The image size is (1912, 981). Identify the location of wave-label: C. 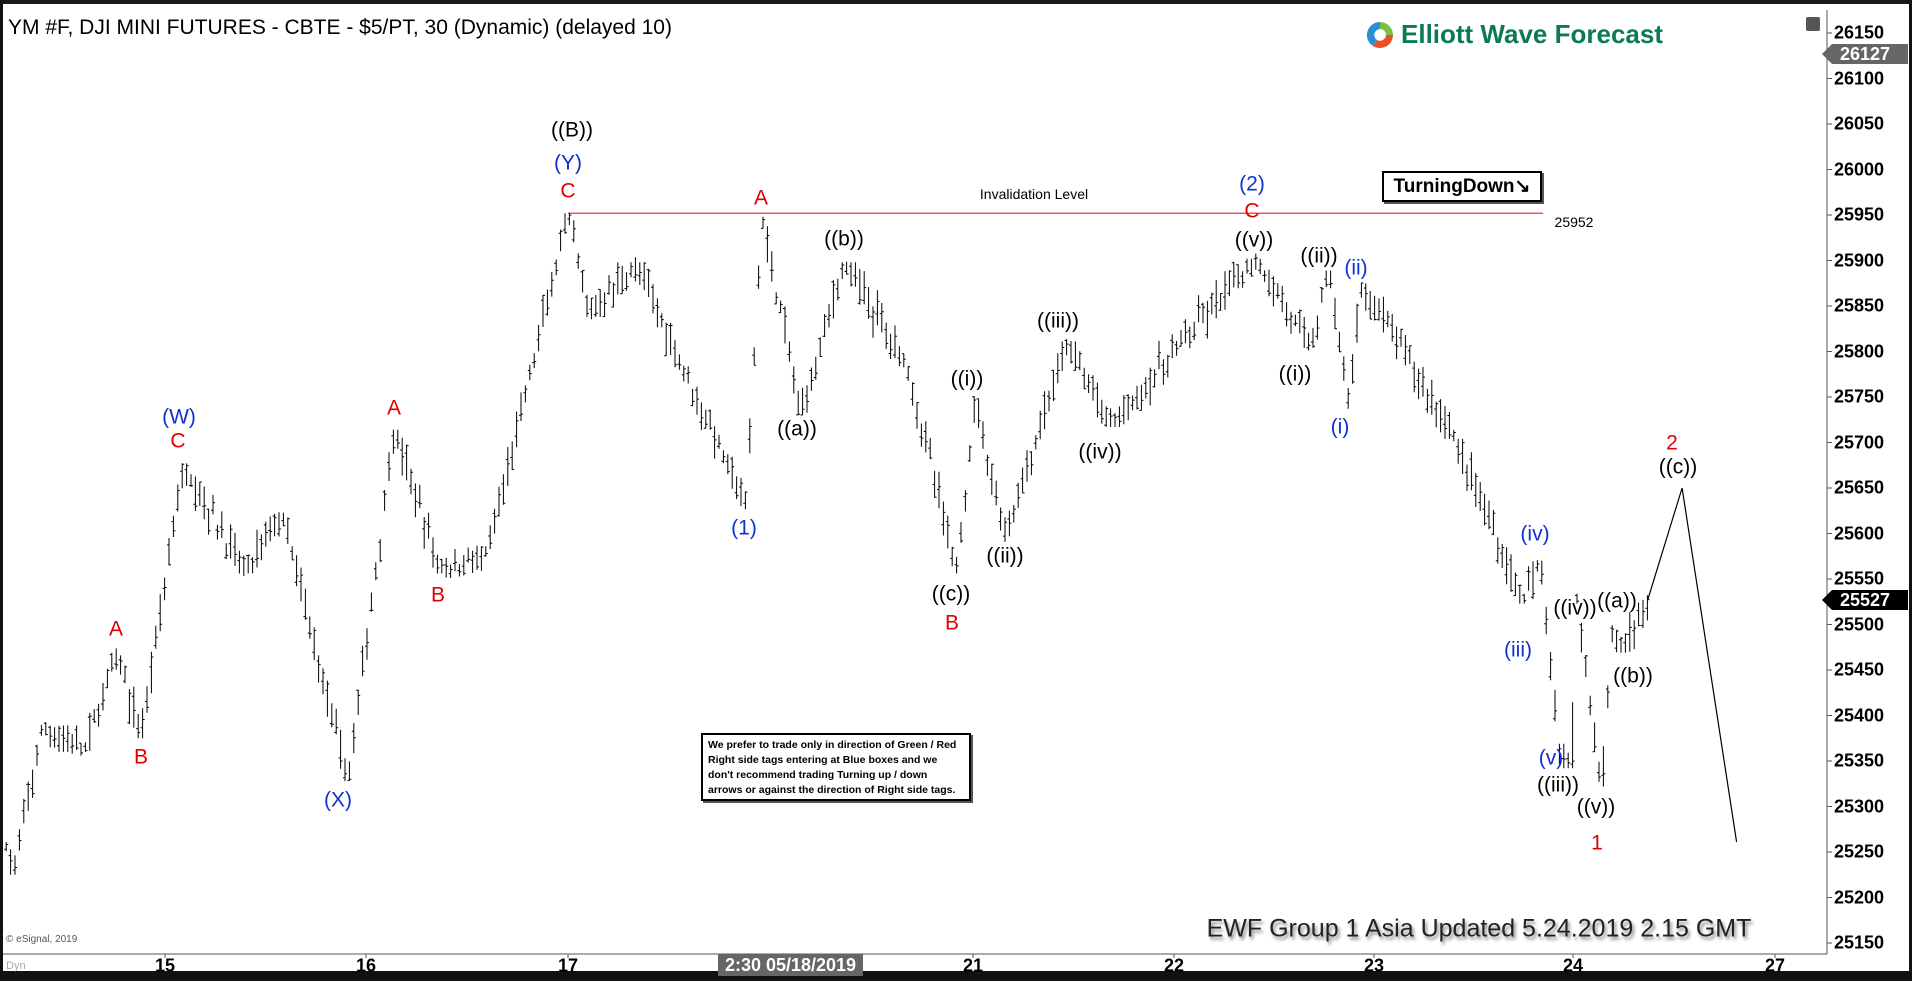
(178, 441).